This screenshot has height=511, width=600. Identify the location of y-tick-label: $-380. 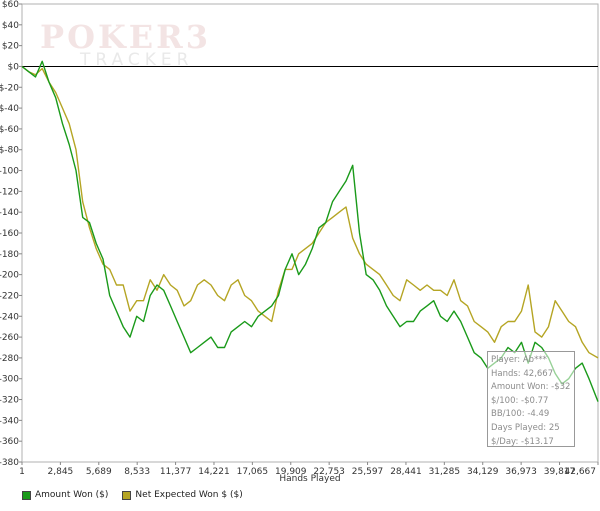
(9, 463).